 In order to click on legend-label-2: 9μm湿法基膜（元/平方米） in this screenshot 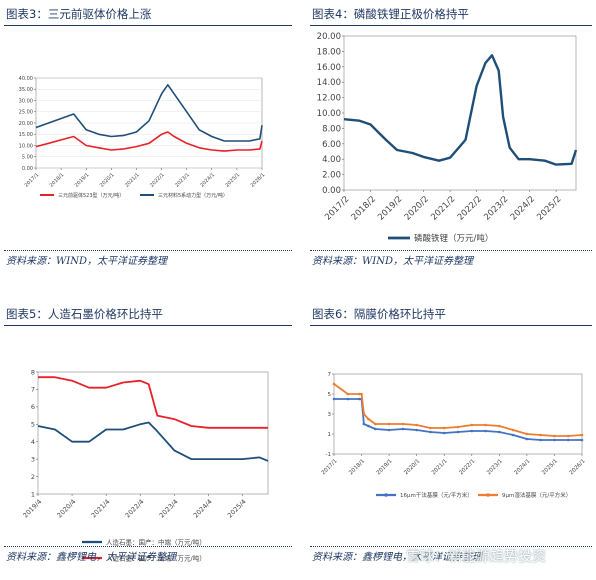, I will do `click(536, 495)`.